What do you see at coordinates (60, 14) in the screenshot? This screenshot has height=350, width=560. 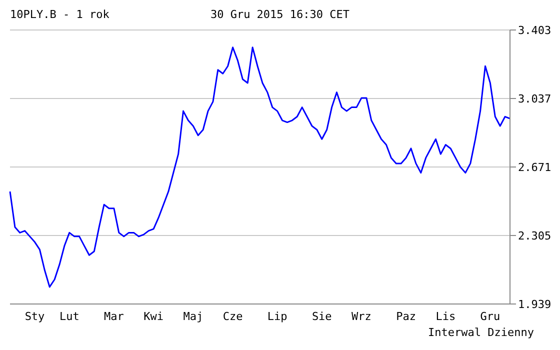 I see `chart-title: 10PLY.B - 1 rok` at bounding box center [60, 14].